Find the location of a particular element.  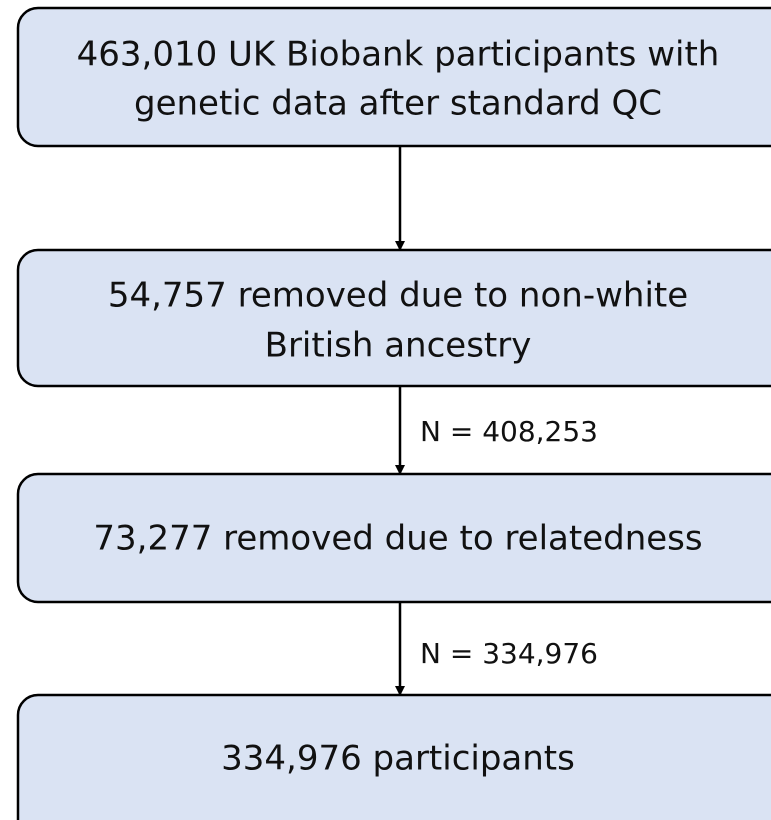

node-text: British ancestry is located at coordinates (398, 346).